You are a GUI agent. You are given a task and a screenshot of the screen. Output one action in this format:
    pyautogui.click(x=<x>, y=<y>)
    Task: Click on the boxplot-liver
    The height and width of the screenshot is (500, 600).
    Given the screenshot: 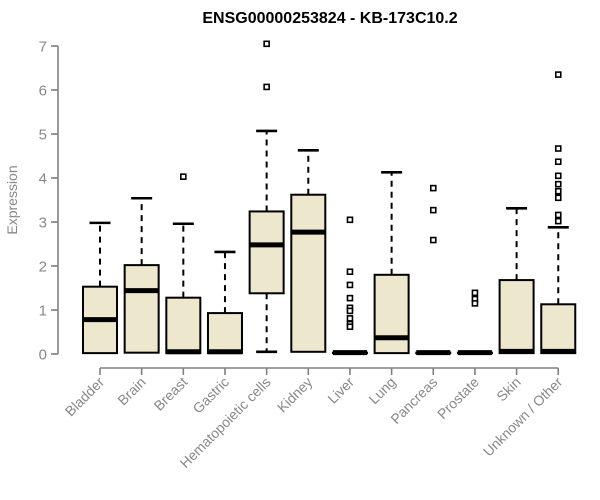 What is the action you would take?
    pyautogui.click(x=349, y=286)
    